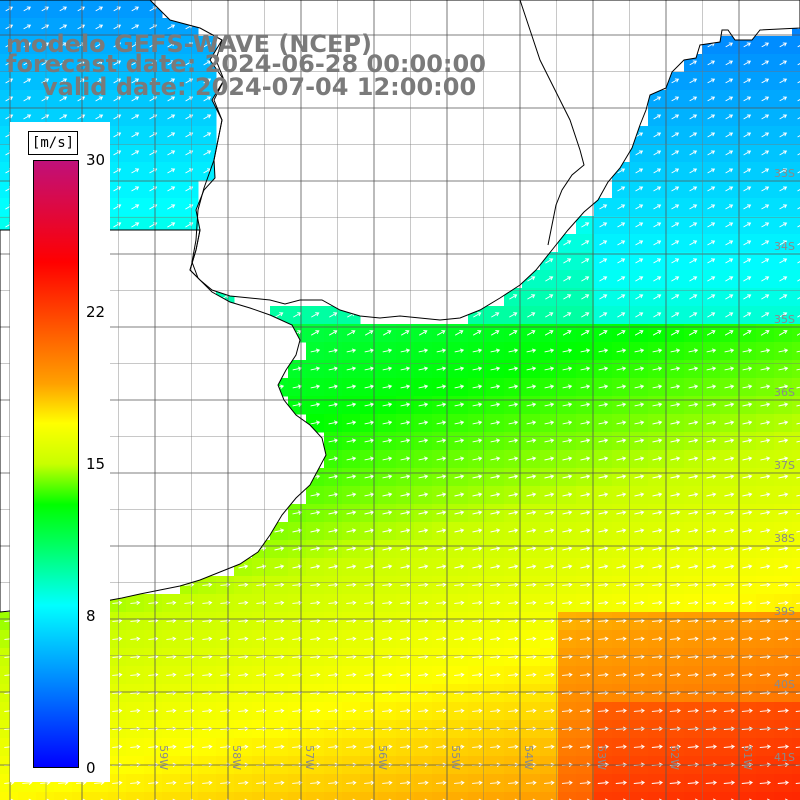 The width and height of the screenshot is (800, 800). I want to click on latitude-label: 37S, so click(784, 465).